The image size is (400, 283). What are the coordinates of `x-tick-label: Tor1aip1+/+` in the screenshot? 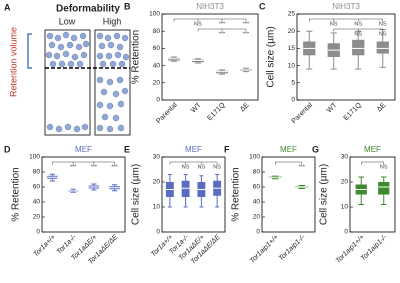 It's located at (264, 249).